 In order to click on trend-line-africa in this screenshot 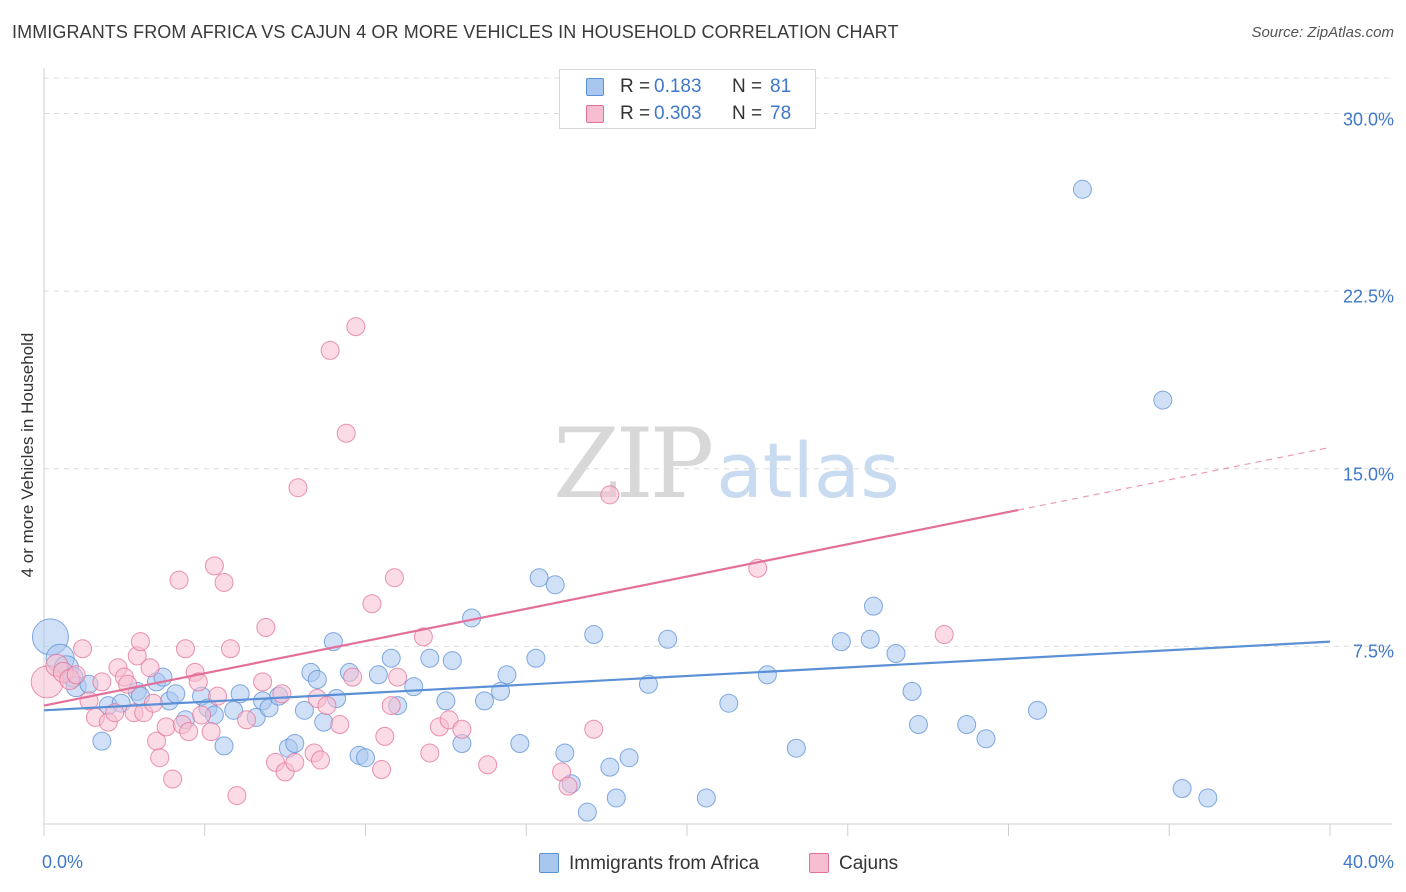, I will do `click(687, 676)`.